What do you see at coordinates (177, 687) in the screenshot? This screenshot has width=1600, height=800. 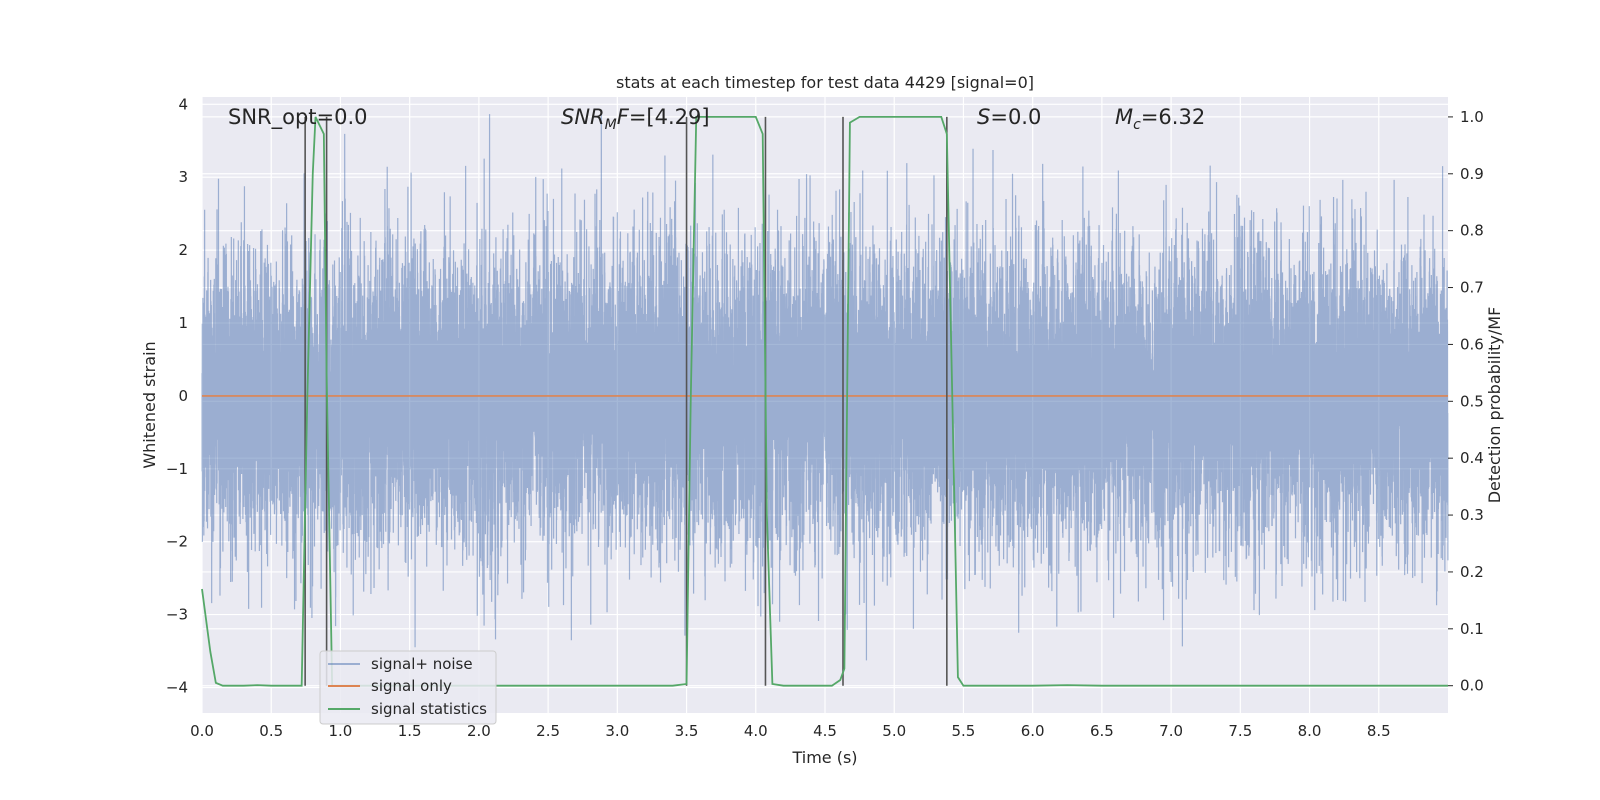 I see `y-tick-label-0: −4` at bounding box center [177, 687].